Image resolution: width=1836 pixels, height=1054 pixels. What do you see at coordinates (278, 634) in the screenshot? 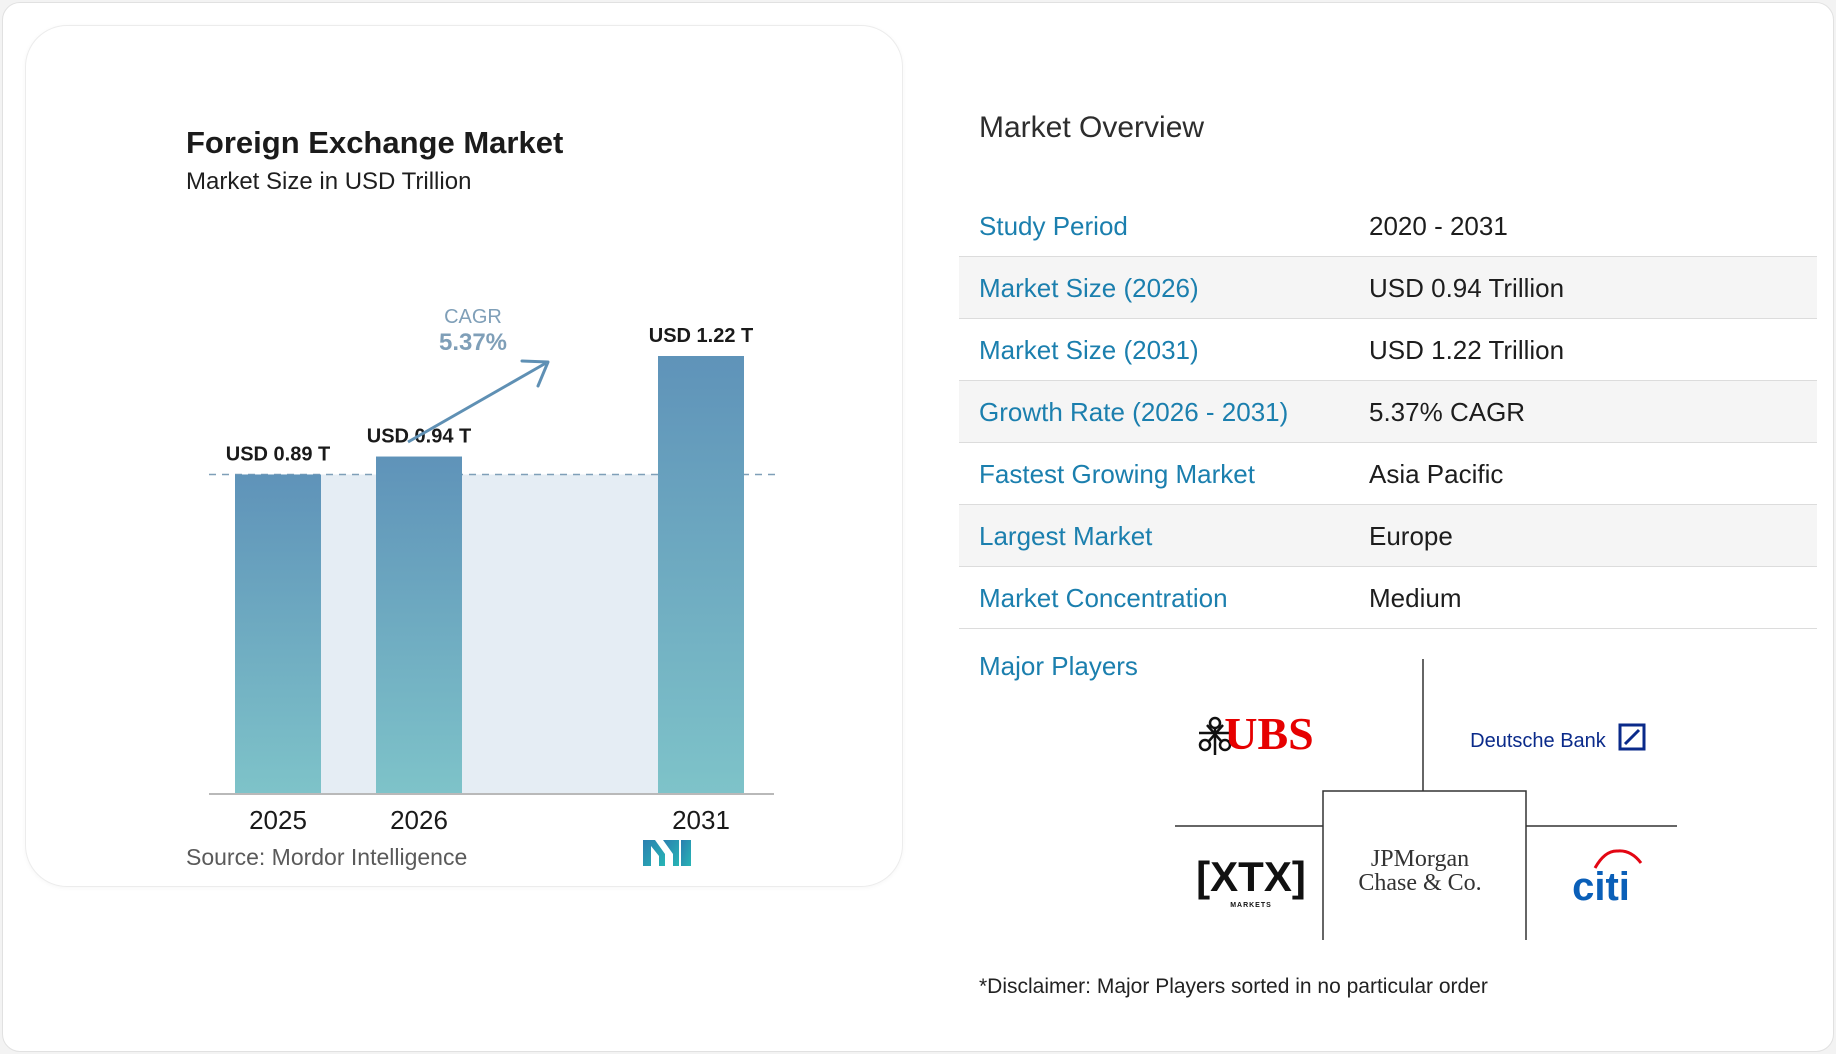
I see `bar-2025` at bounding box center [278, 634].